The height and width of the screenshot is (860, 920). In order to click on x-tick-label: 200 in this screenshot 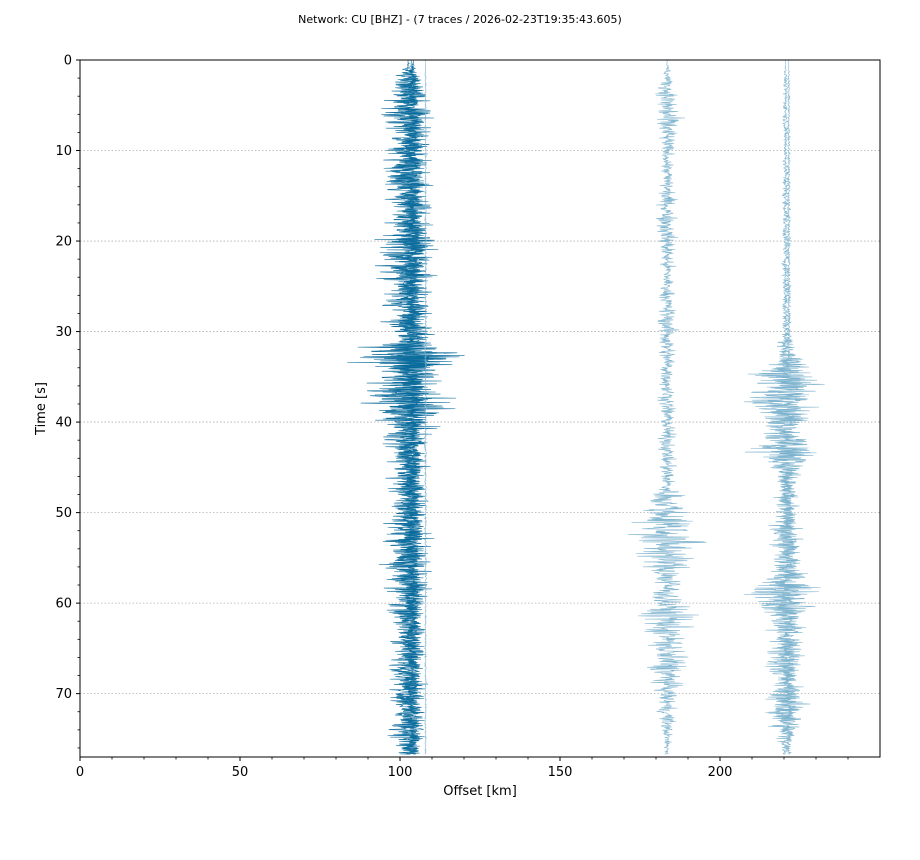, I will do `click(720, 772)`.